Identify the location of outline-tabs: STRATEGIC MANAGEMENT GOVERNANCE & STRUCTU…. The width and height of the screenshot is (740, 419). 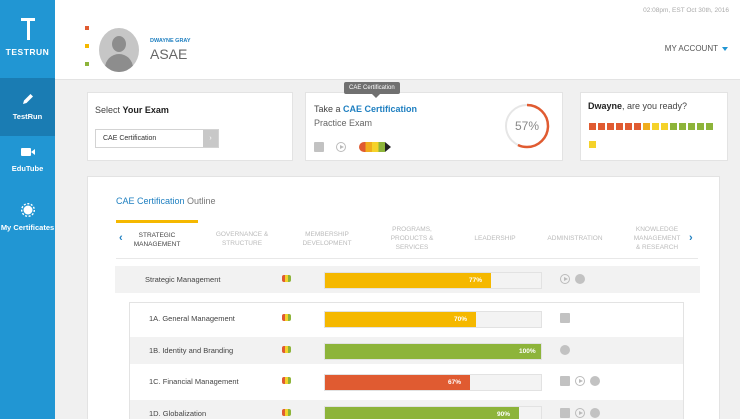
(407, 239).